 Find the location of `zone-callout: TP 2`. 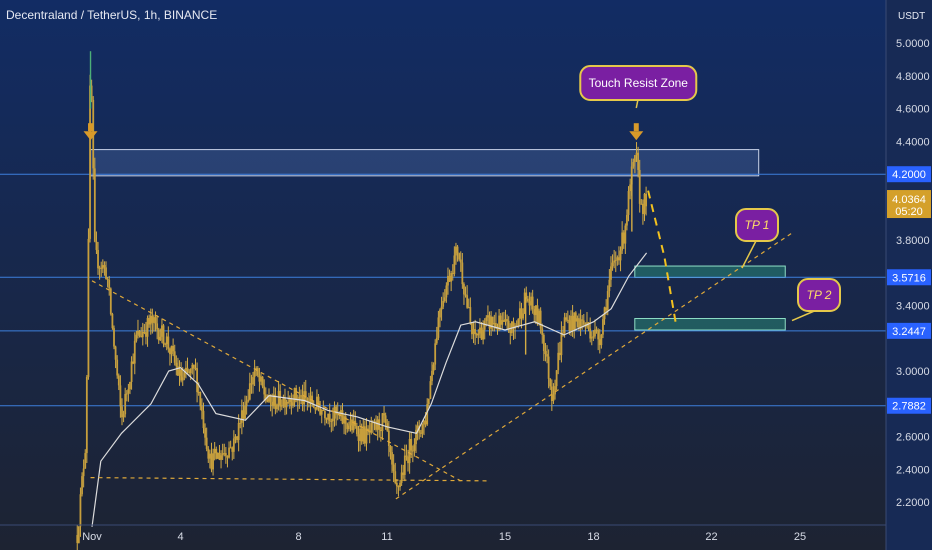

zone-callout: TP 2 is located at coordinates (816, 300).